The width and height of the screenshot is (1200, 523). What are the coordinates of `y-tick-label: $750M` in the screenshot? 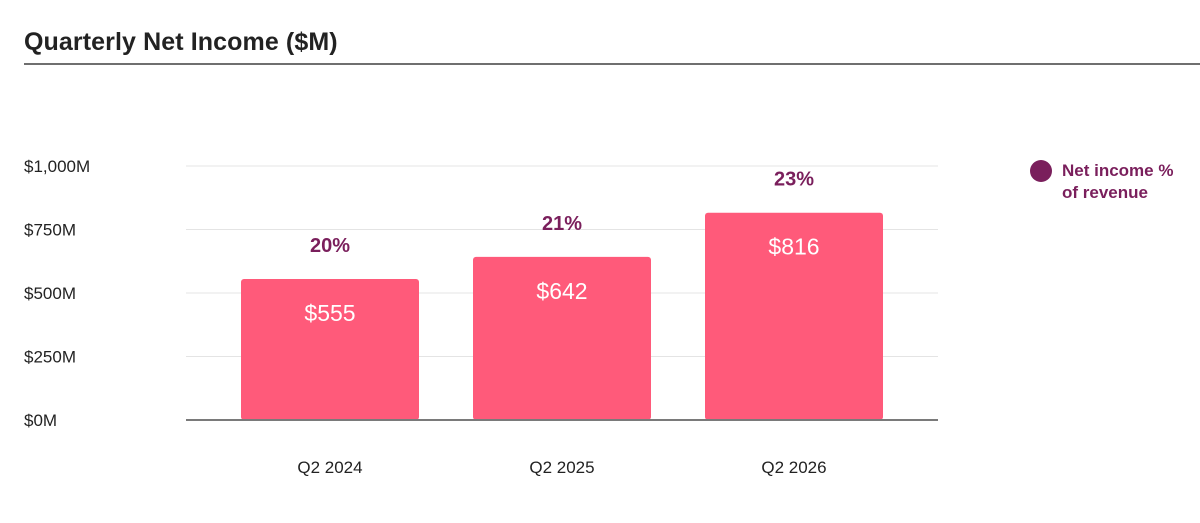 It's located at (50, 230).